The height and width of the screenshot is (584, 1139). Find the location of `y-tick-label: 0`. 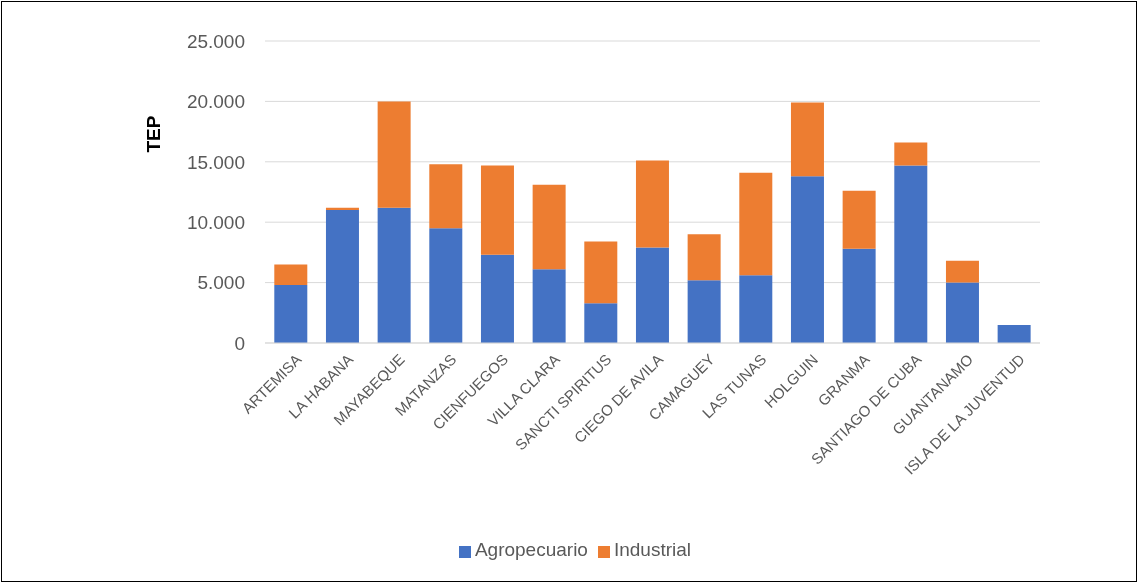

y-tick-label: 0 is located at coordinates (239, 343).